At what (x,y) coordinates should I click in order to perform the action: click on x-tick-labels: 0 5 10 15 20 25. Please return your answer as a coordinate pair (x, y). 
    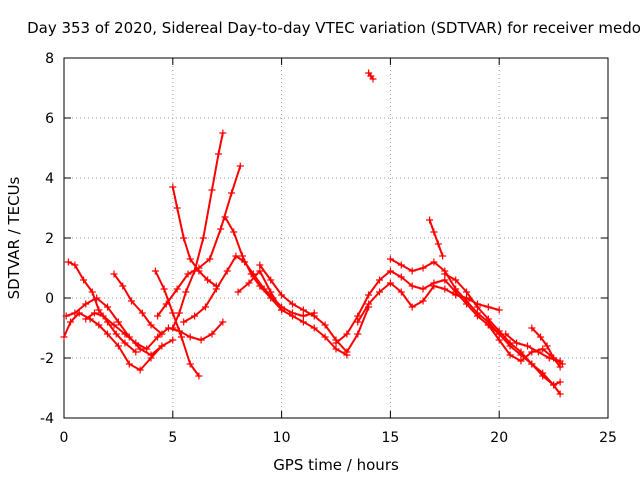
    Looking at the image, I should click on (338, 438).